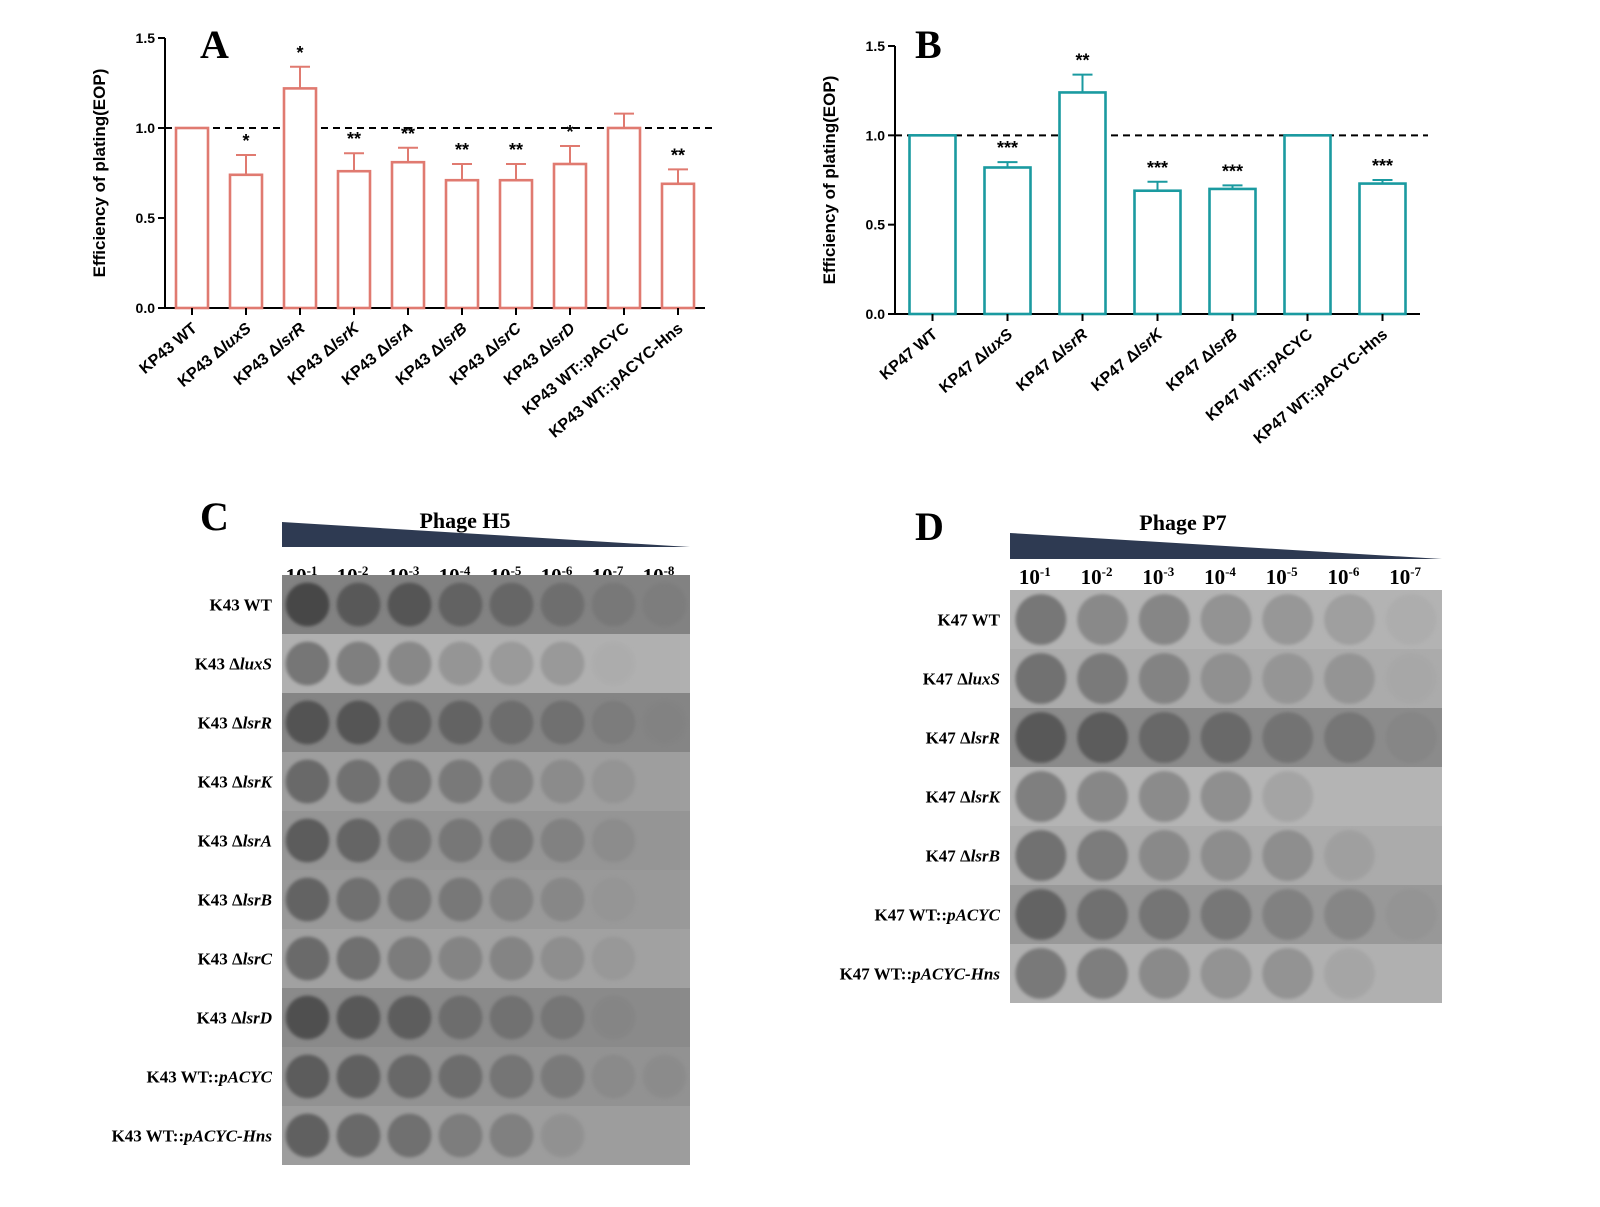  What do you see at coordinates (1282, 576) in the screenshot?
I see `dilution-label: 10-5` at bounding box center [1282, 576].